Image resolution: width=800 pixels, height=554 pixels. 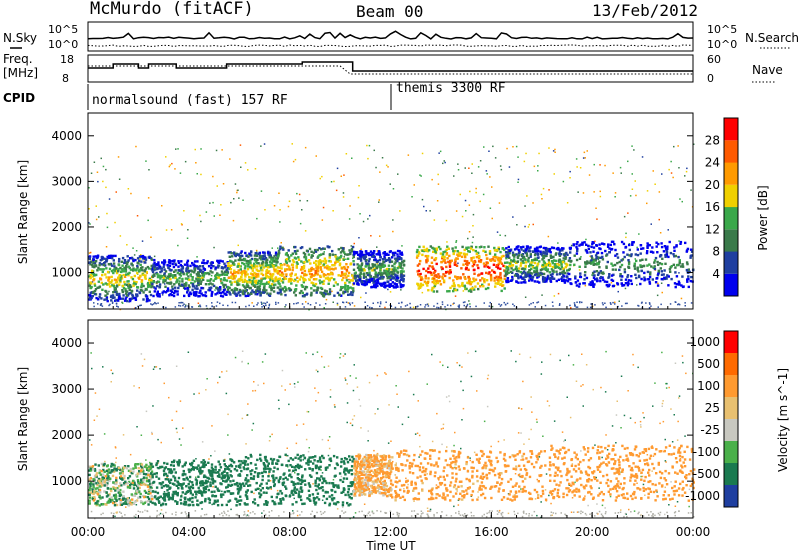 I want to click on freq-tick-low: 8, so click(x=65, y=78).